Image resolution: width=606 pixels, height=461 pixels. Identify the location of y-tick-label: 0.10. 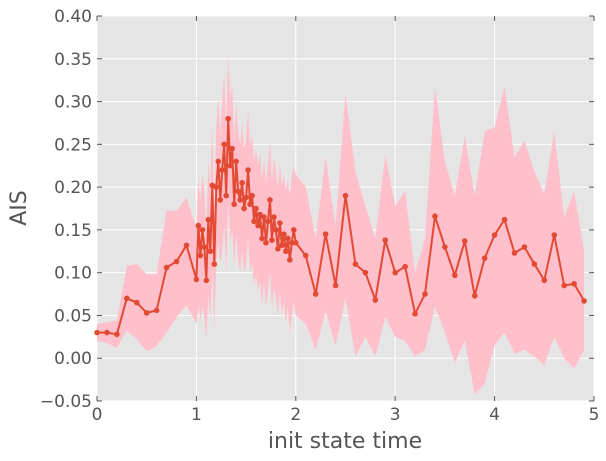
(73, 274).